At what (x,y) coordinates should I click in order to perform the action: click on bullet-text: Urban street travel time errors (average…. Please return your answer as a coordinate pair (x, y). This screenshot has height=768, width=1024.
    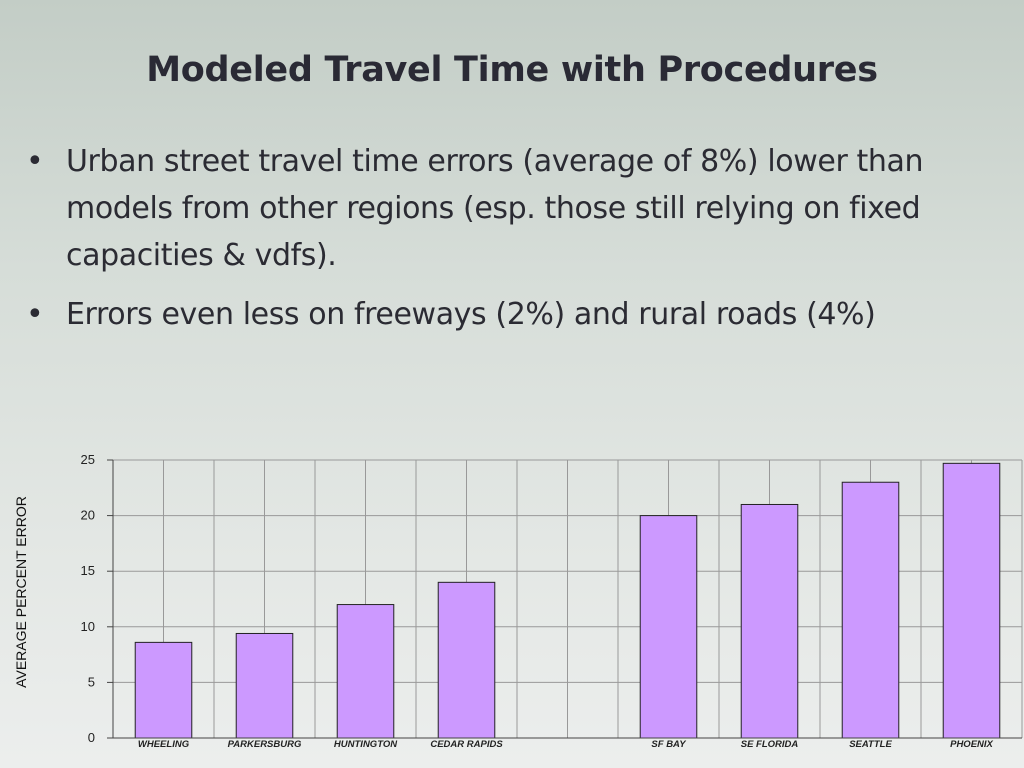
    Looking at the image, I should click on (495, 208).